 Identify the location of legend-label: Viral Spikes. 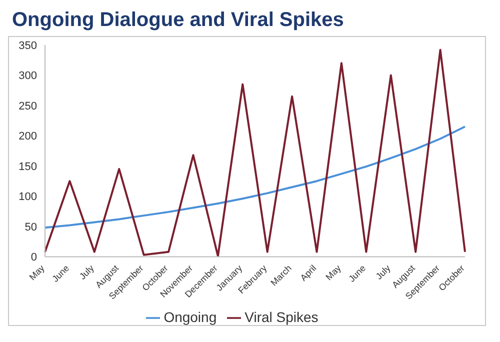
(281, 316).